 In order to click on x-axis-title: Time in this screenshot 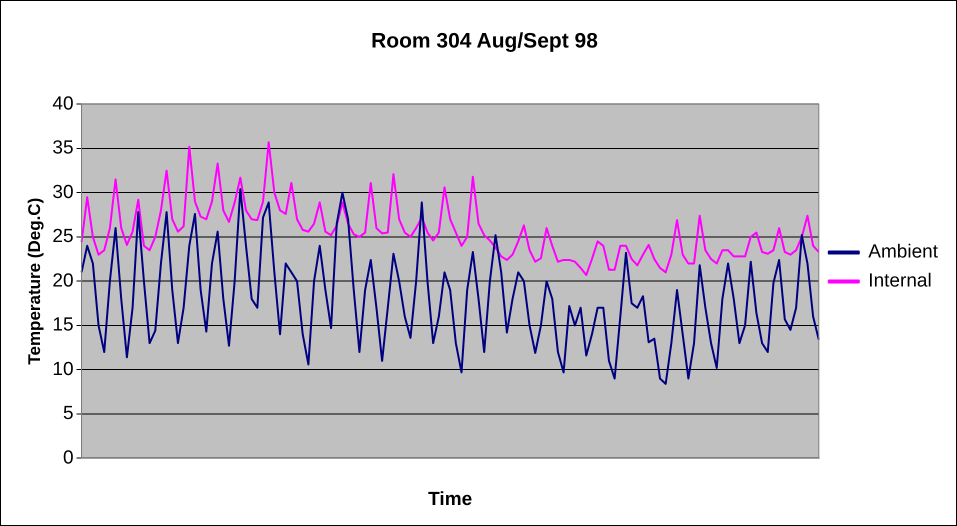, I will do `click(450, 499)`.